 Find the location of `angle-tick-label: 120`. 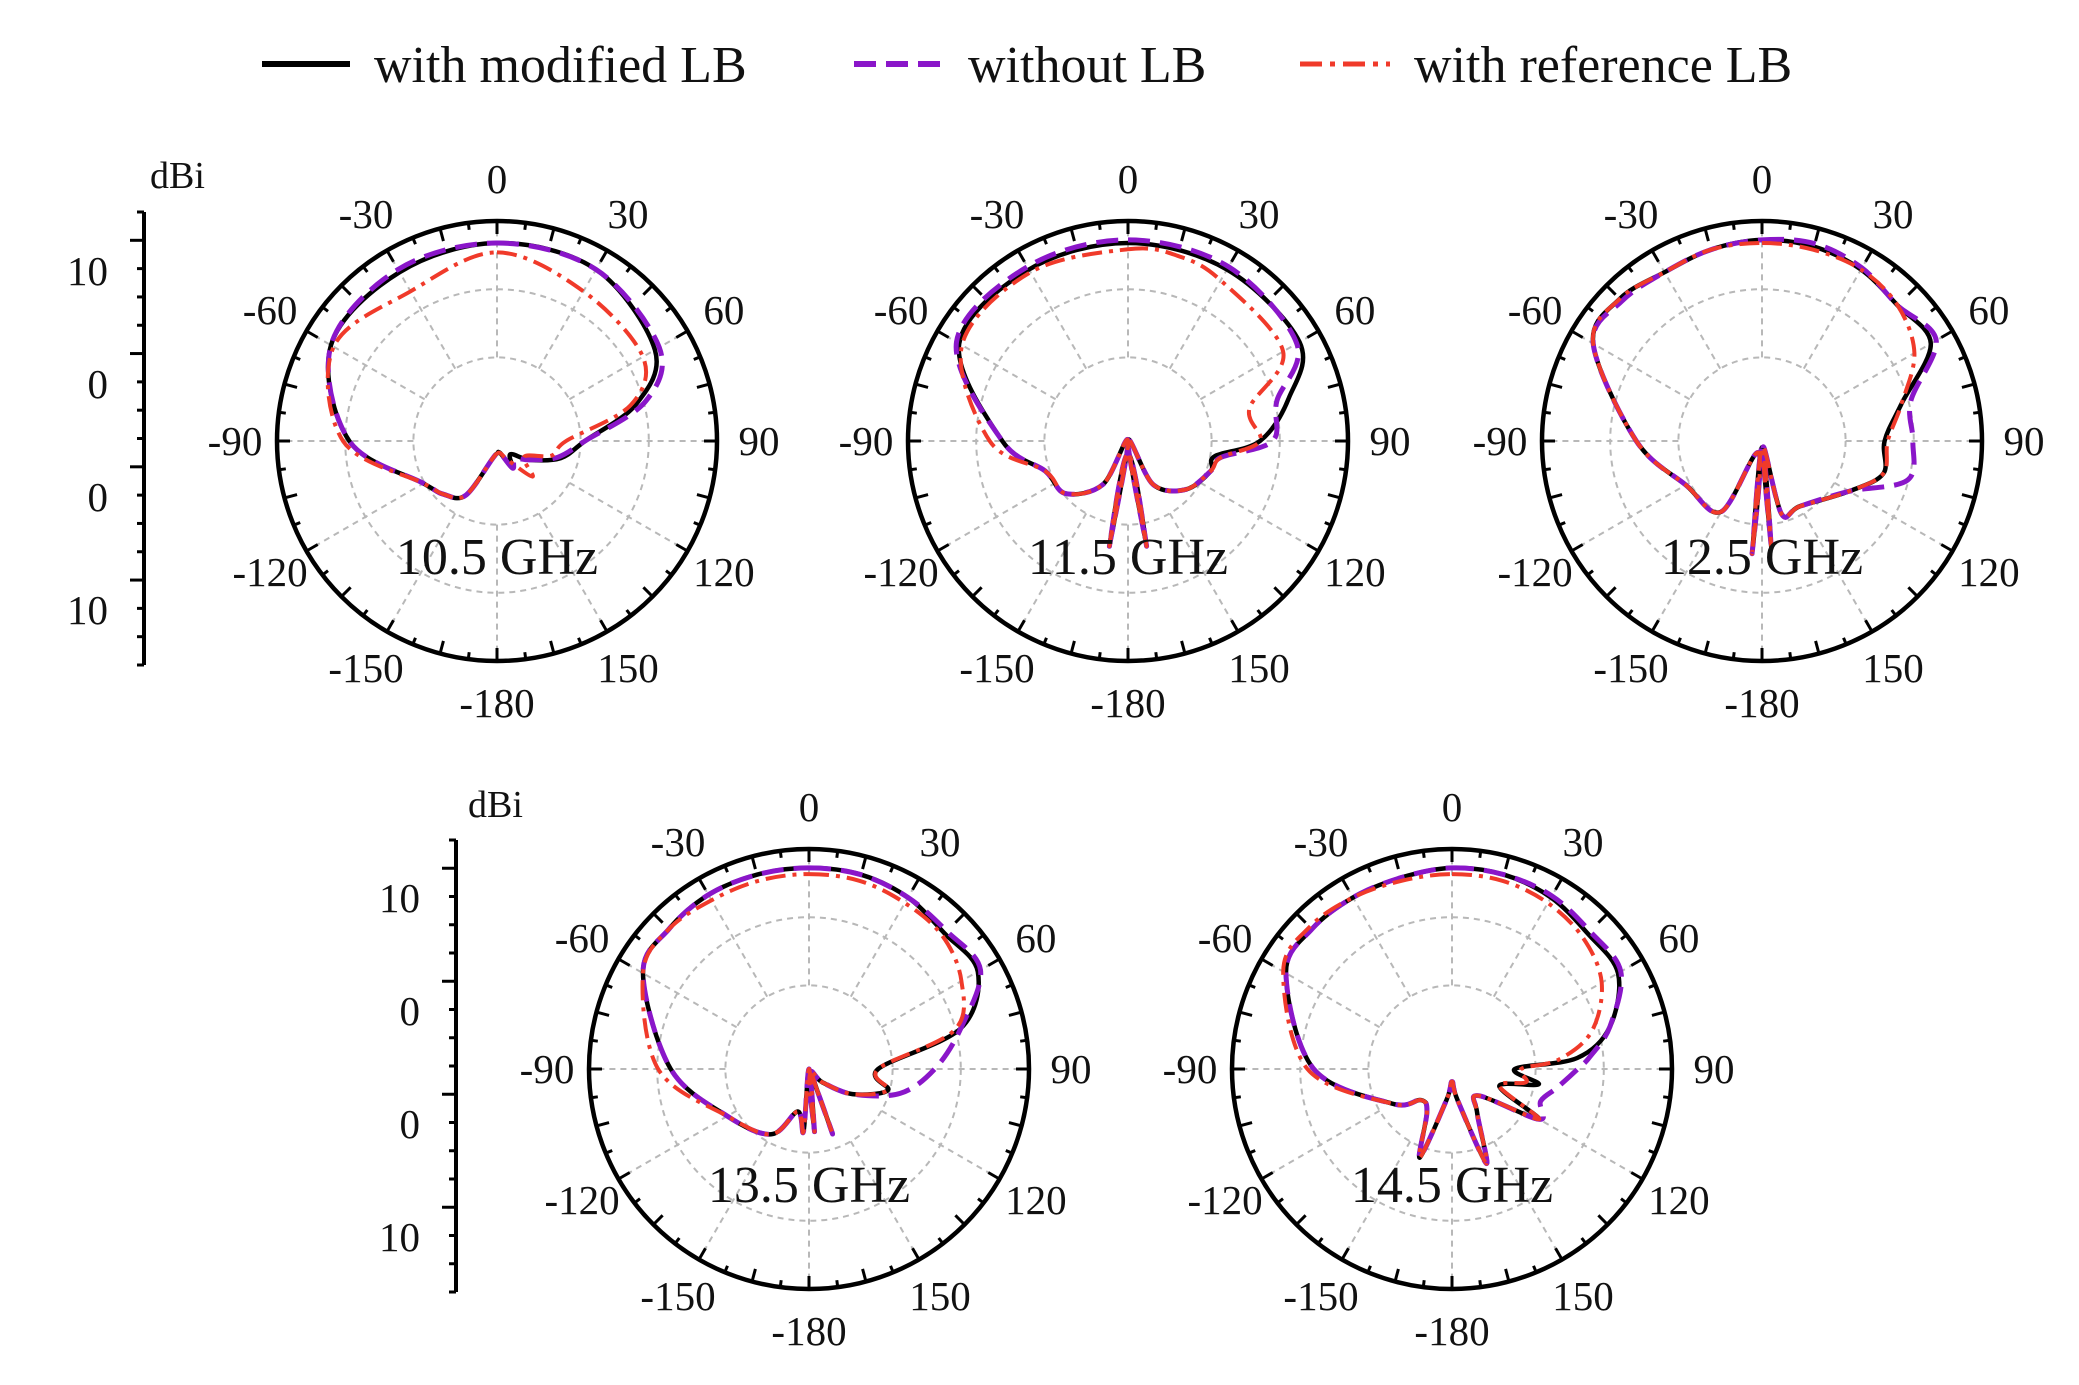

angle-tick-label: 120 is located at coordinates (724, 572).